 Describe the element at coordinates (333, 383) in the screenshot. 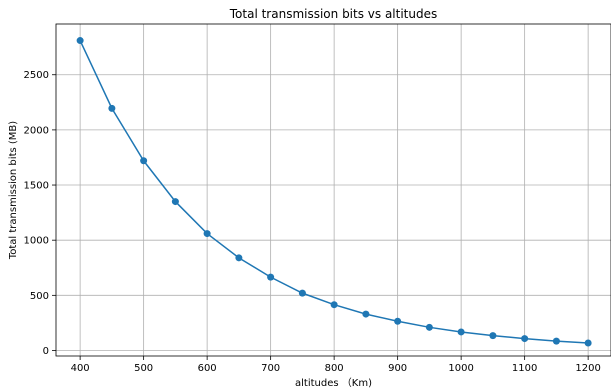

I see `x-axis-label: altitudes （Km)` at that location.